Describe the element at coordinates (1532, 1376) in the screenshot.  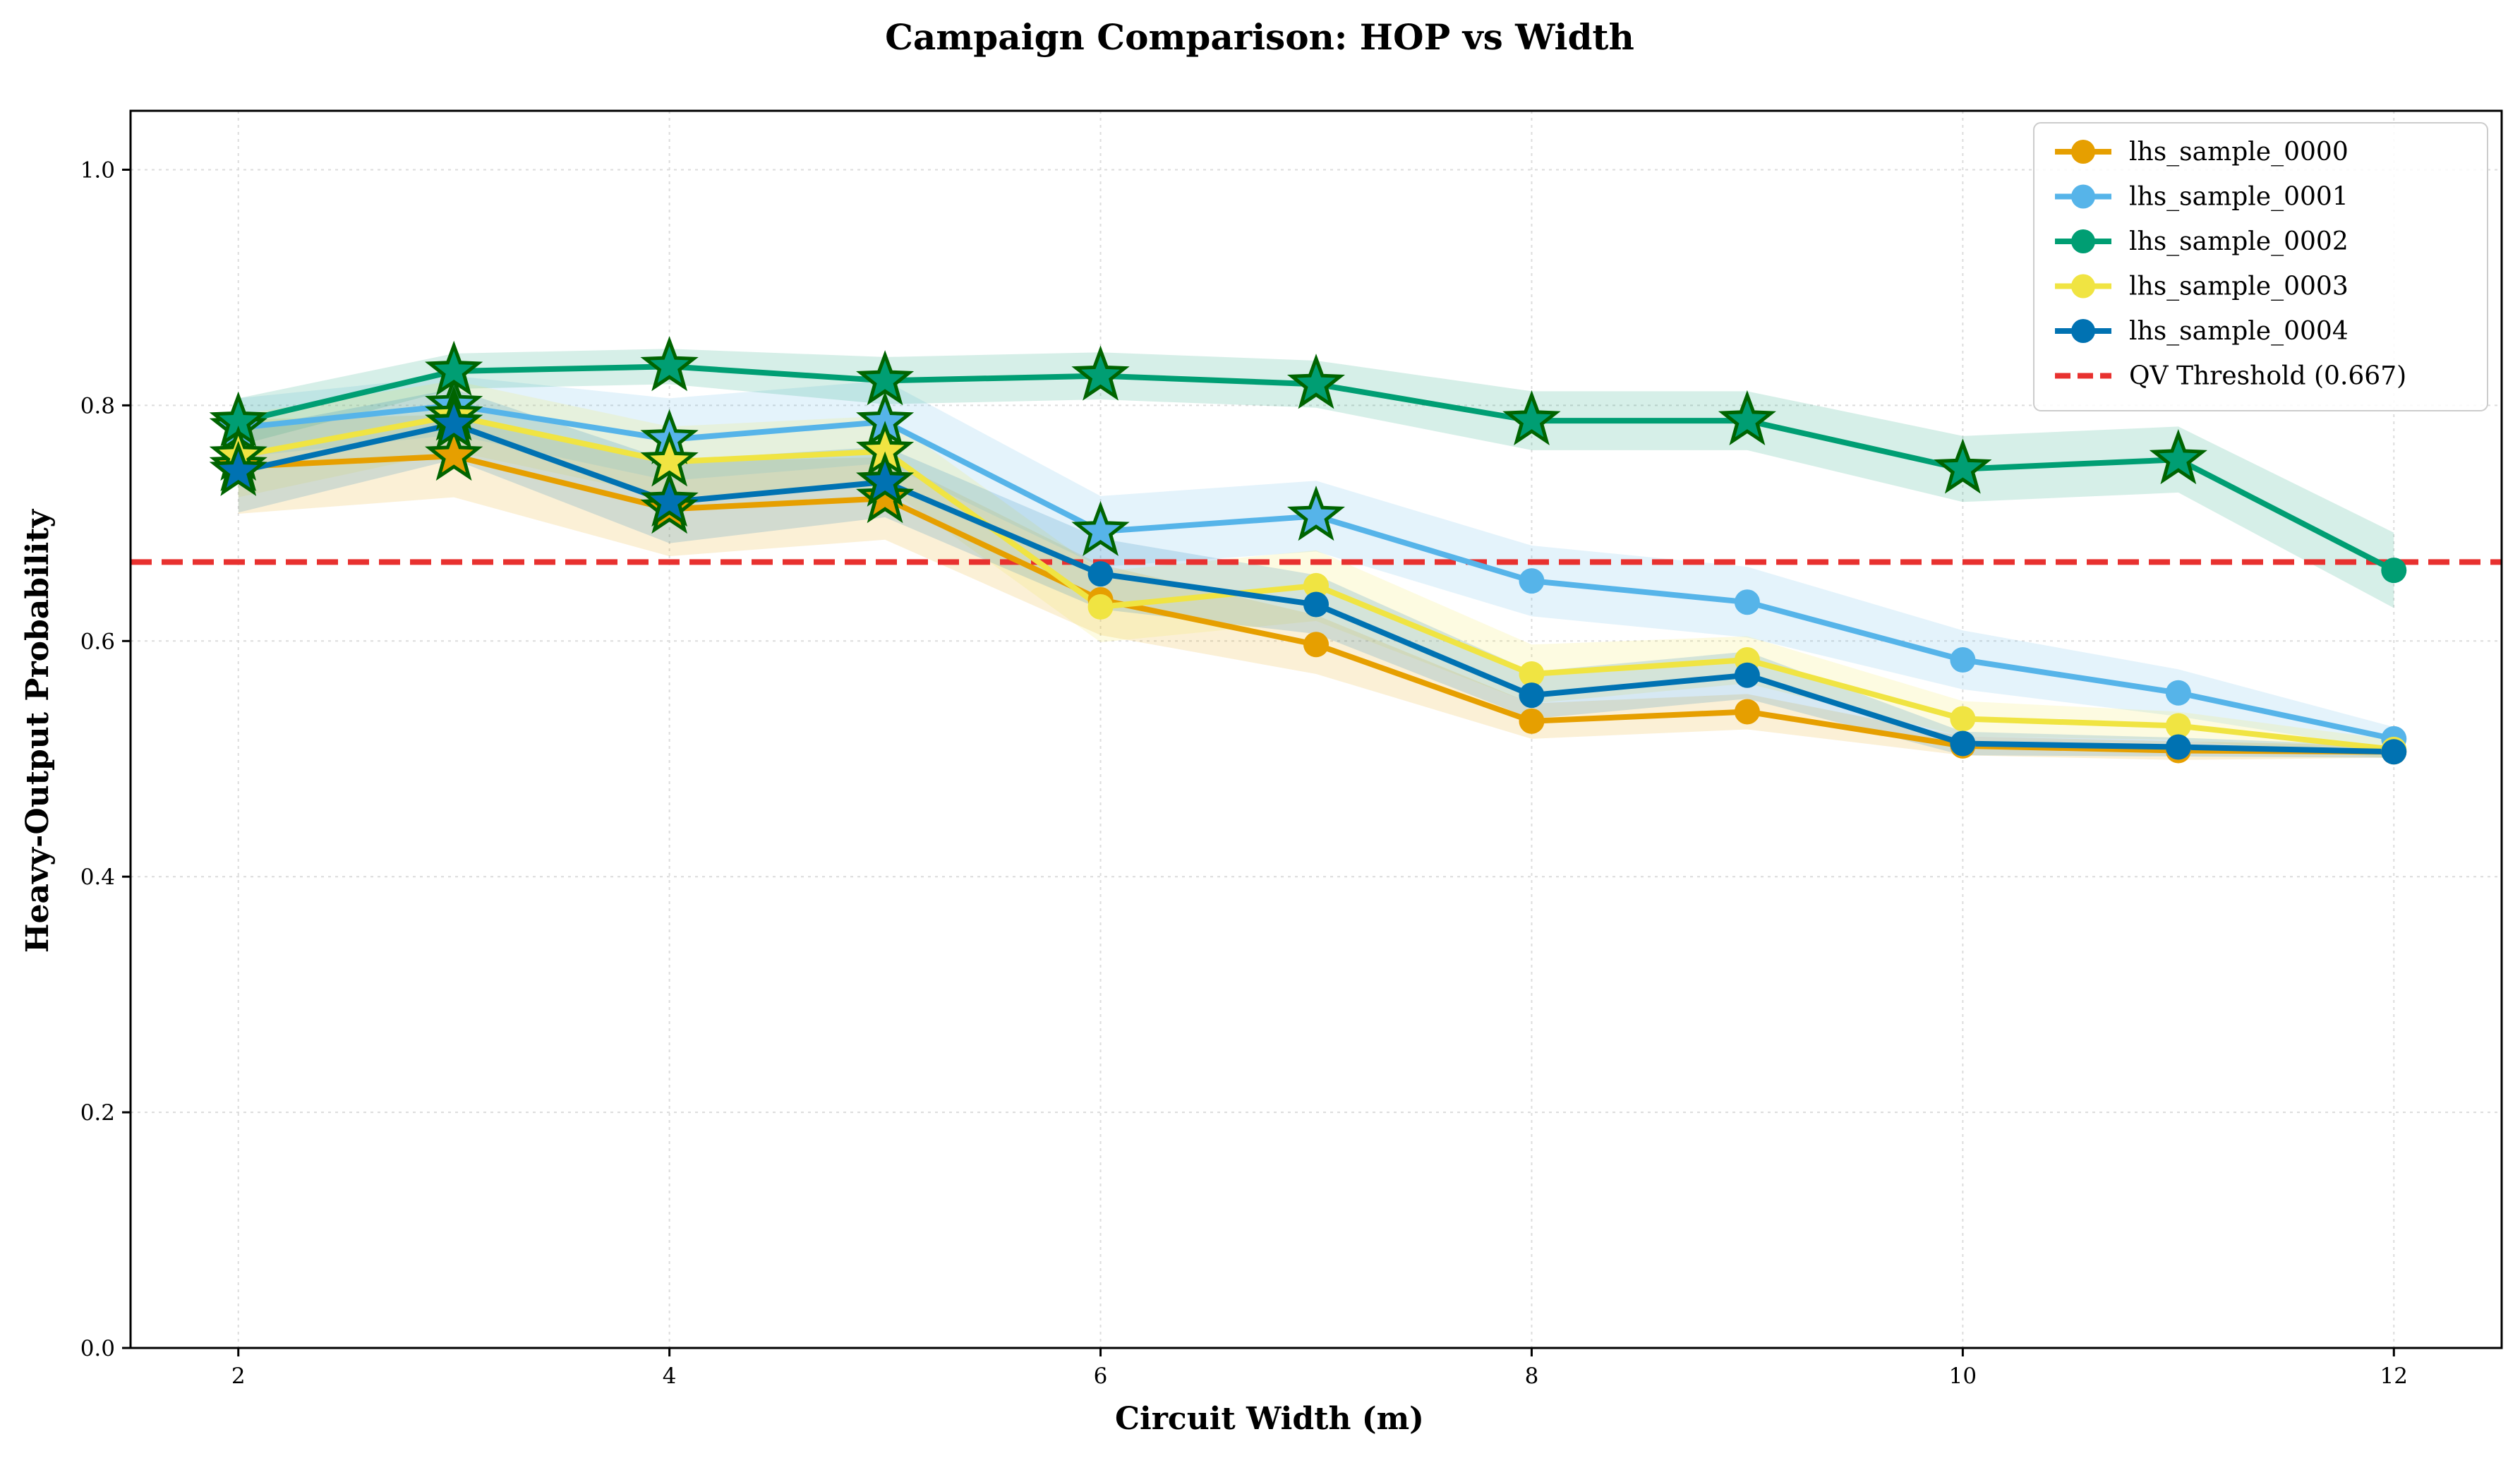
I see `x-tick-label: 8` at that location.